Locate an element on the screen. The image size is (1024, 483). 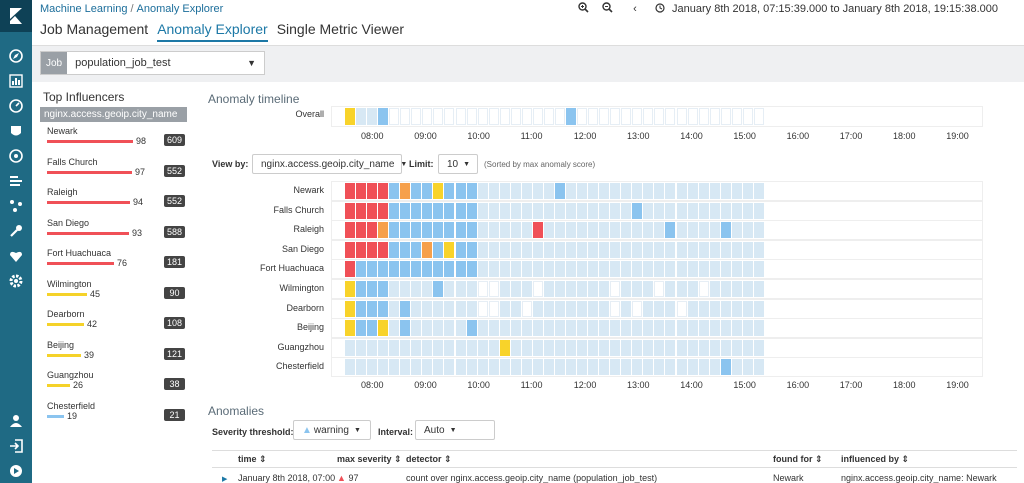
influencer-name: Raleigh is located at coordinates (62, 192).